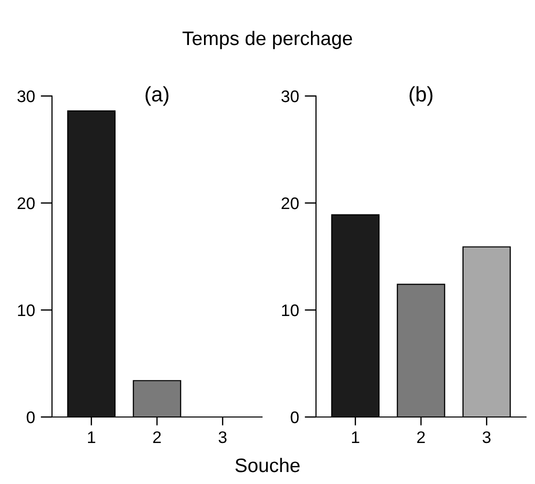 The height and width of the screenshot is (484, 535). I want to click on x-axis-title: Souche, so click(267, 465).